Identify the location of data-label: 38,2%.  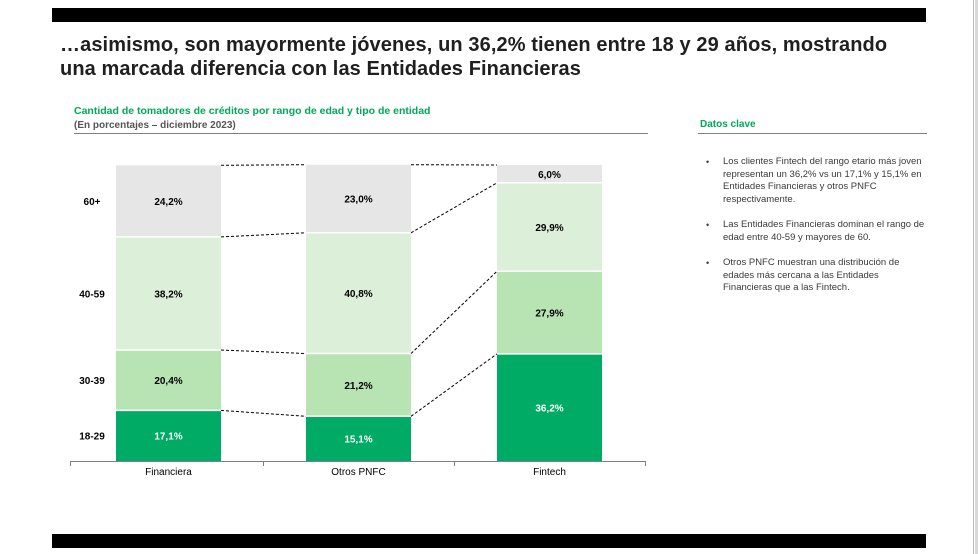
(168, 294).